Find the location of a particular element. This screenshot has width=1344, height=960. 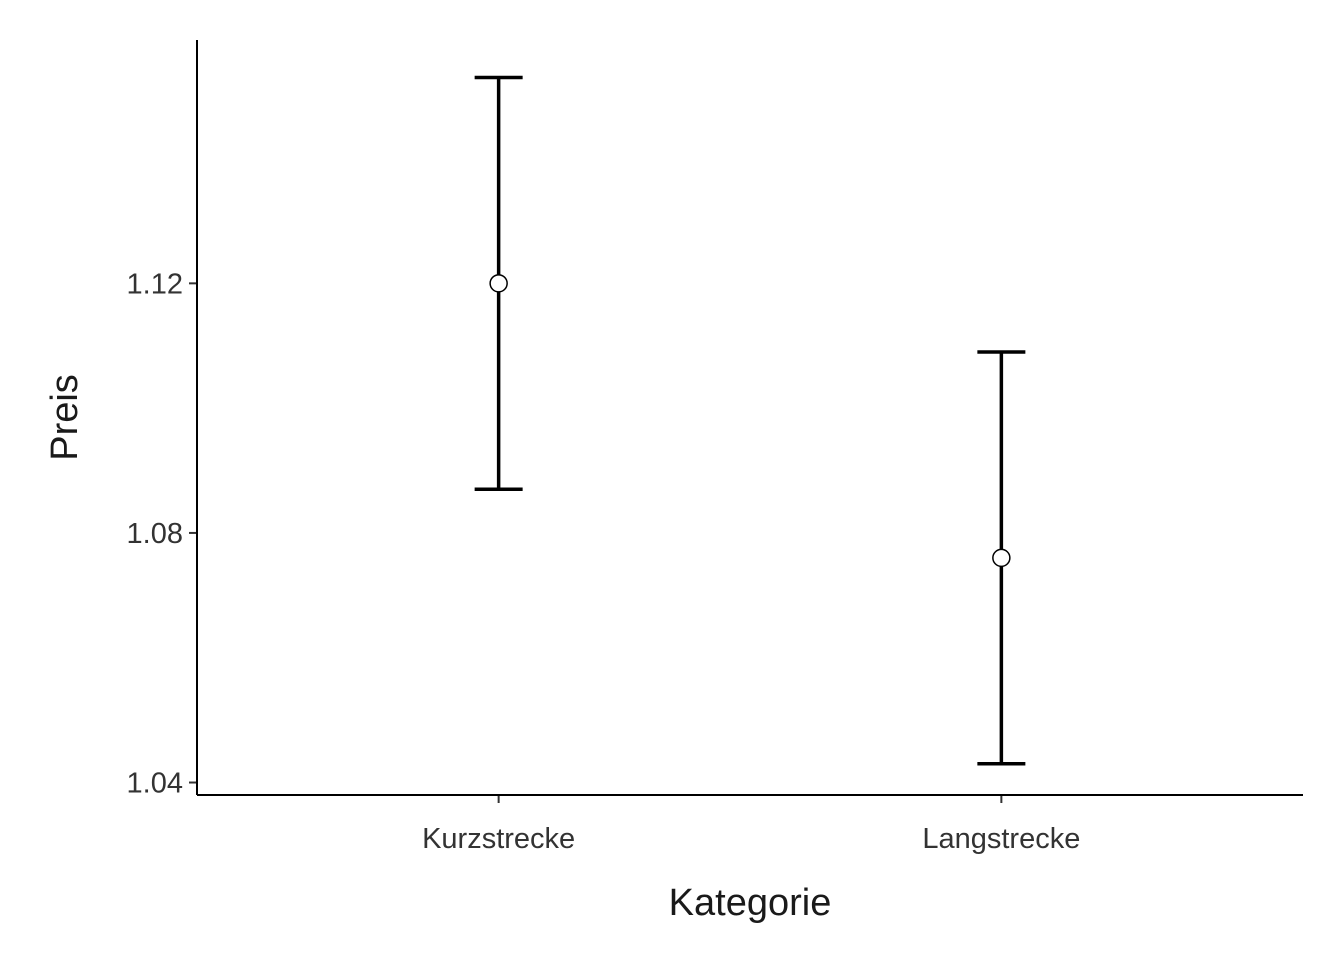

x-axis-title: Kategorie is located at coordinates (750, 903).